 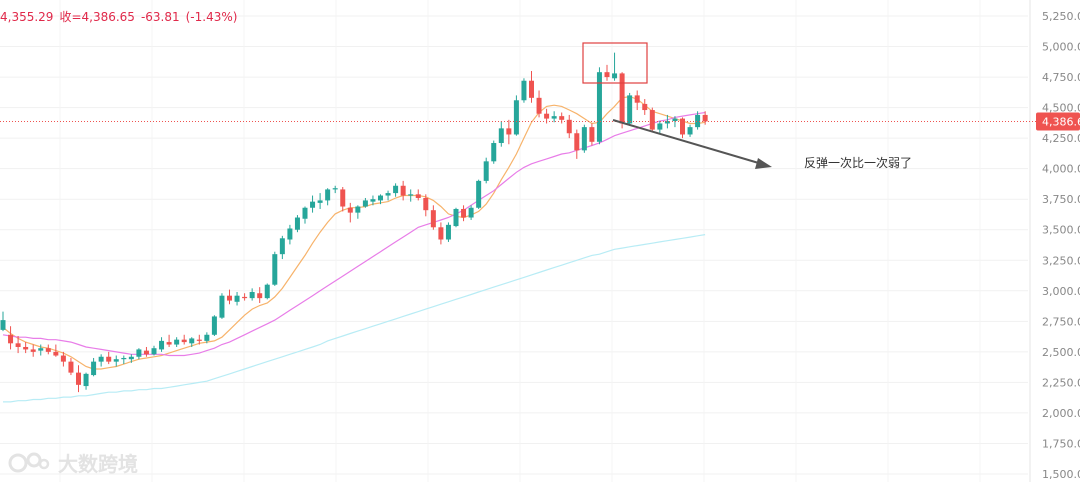 I want to click on y-tick-label: 3,750.00, so click(x=1061, y=199).